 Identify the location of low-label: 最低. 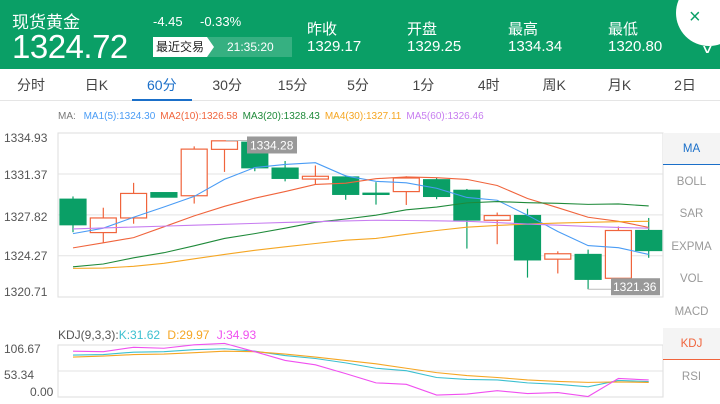
(623, 29).